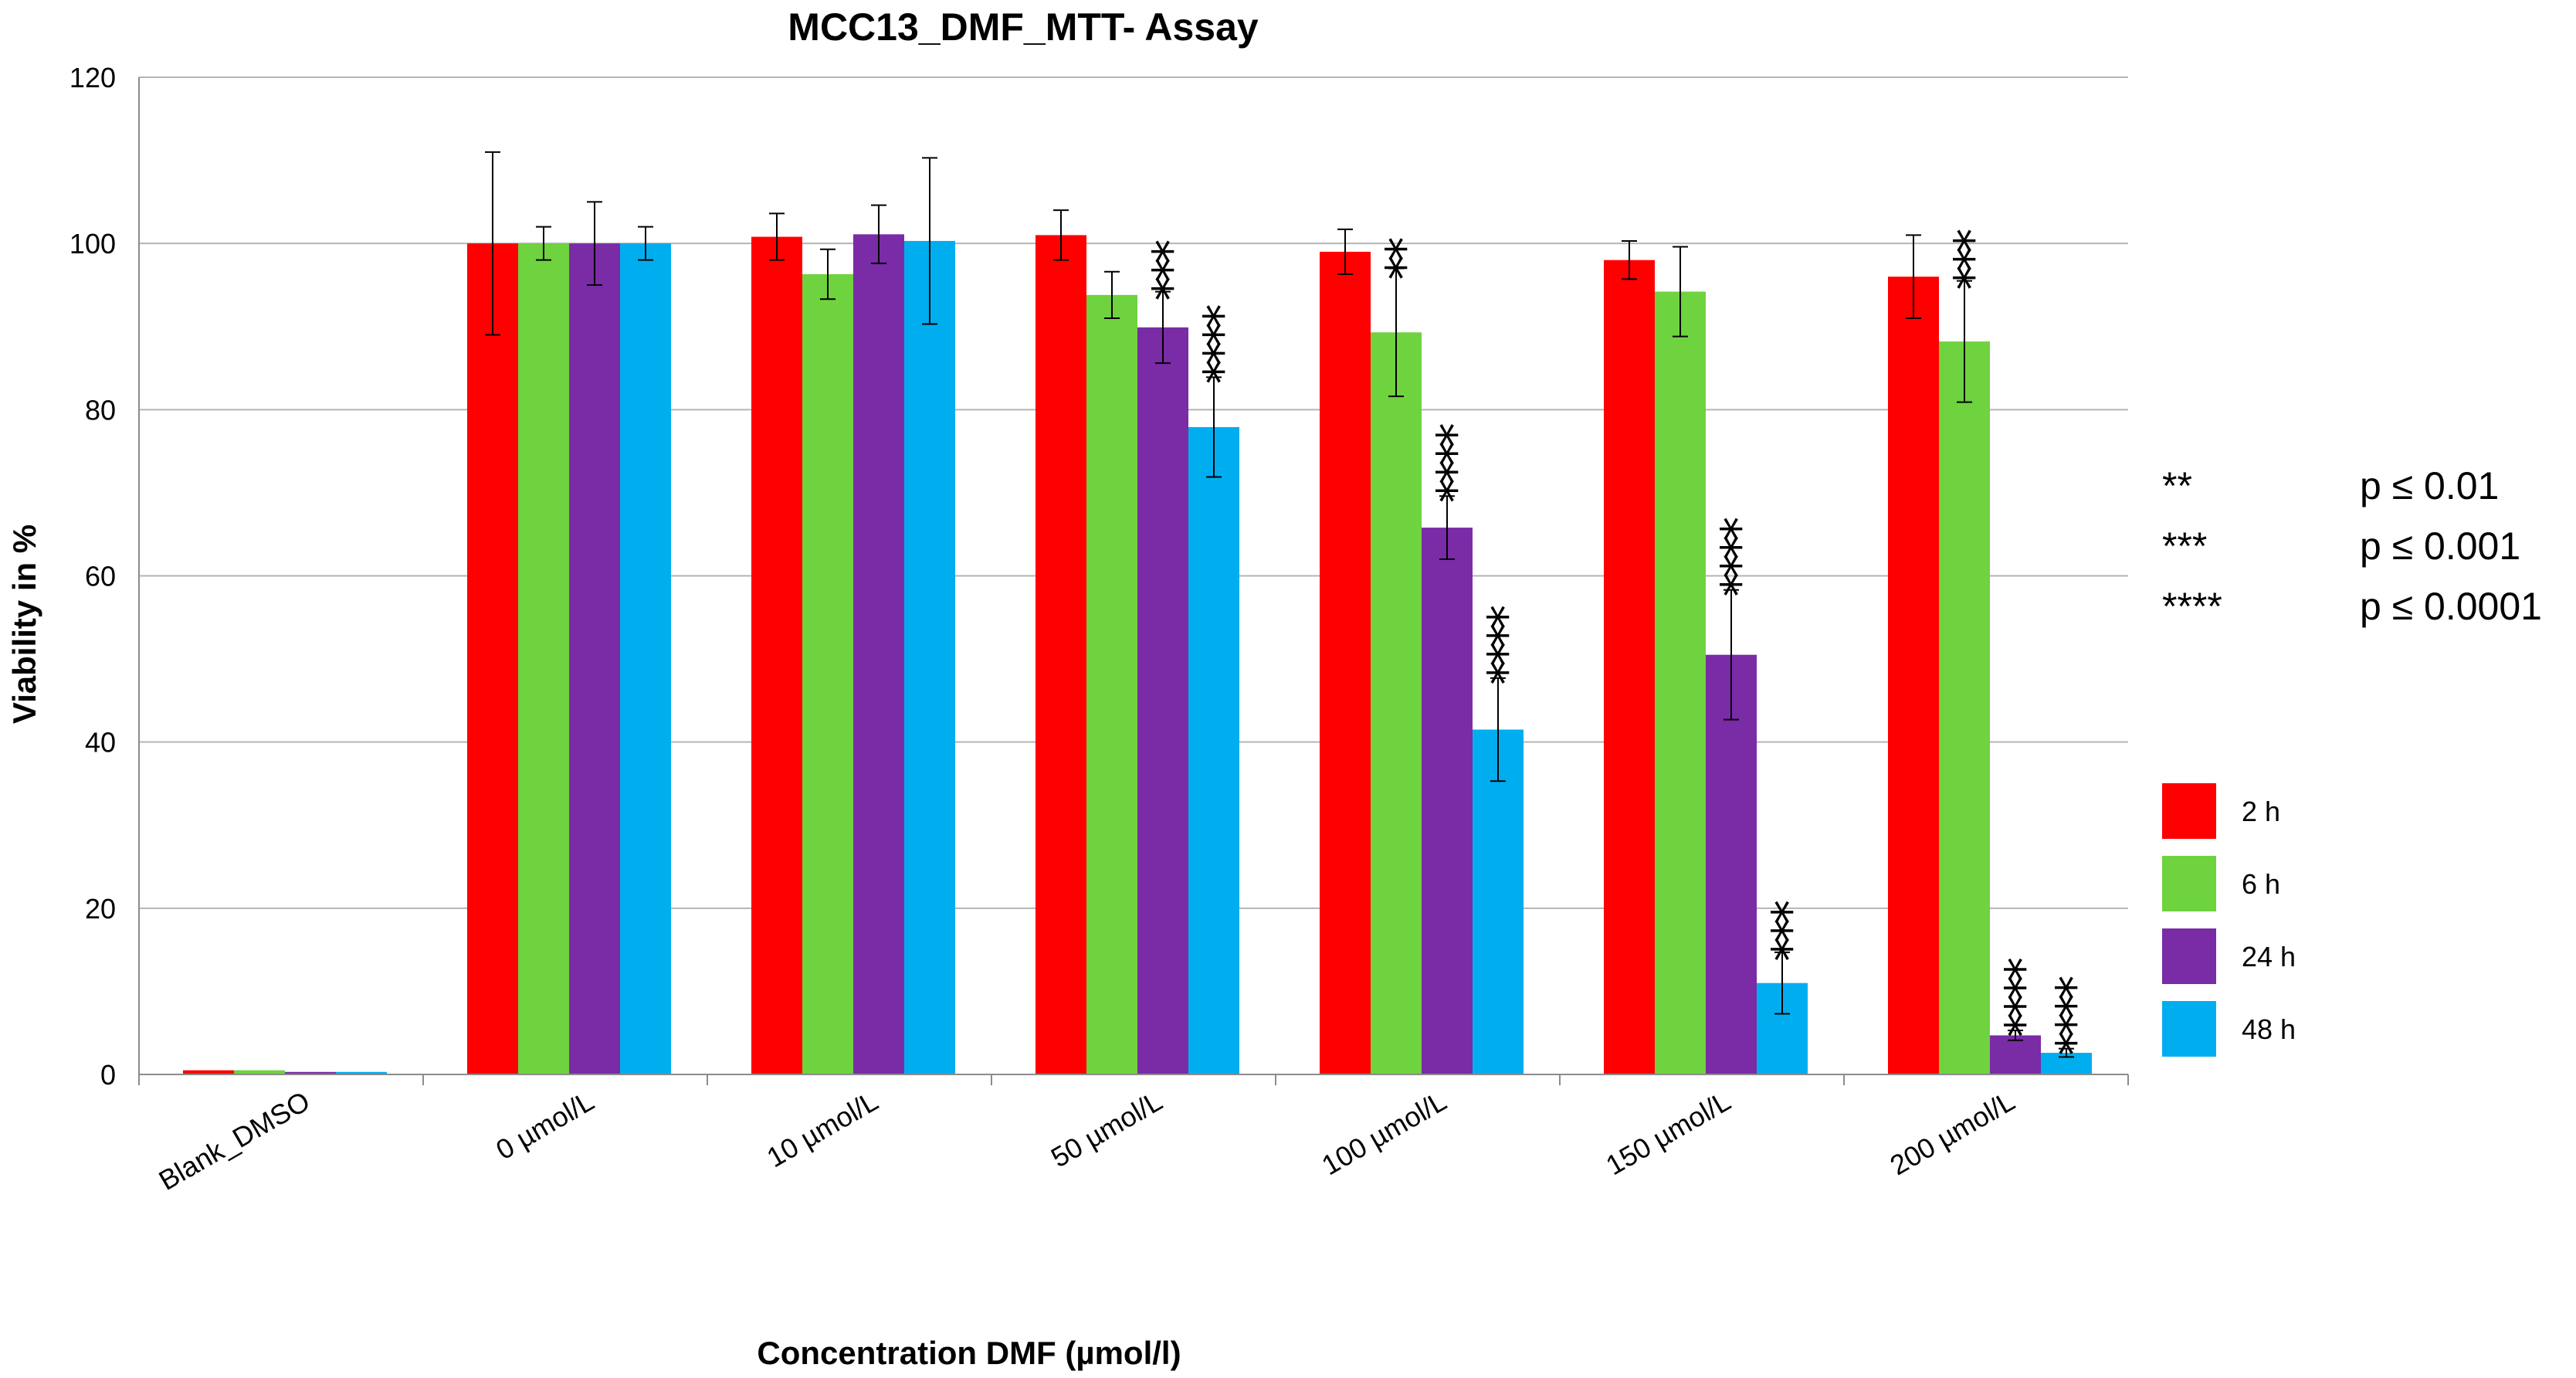  Describe the element at coordinates (92, 77) in the screenshot. I see `y-tick-label: 120` at that location.